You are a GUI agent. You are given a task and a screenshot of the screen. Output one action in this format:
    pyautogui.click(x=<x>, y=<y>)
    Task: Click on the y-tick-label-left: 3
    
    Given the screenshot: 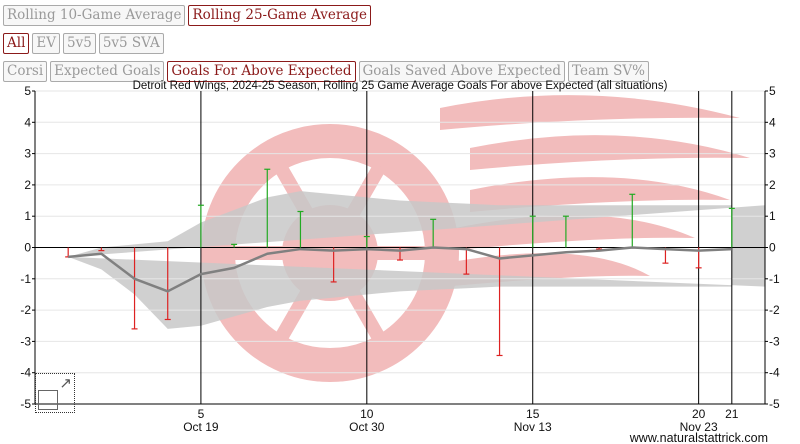 What is the action you would take?
    pyautogui.click(x=27, y=154)
    